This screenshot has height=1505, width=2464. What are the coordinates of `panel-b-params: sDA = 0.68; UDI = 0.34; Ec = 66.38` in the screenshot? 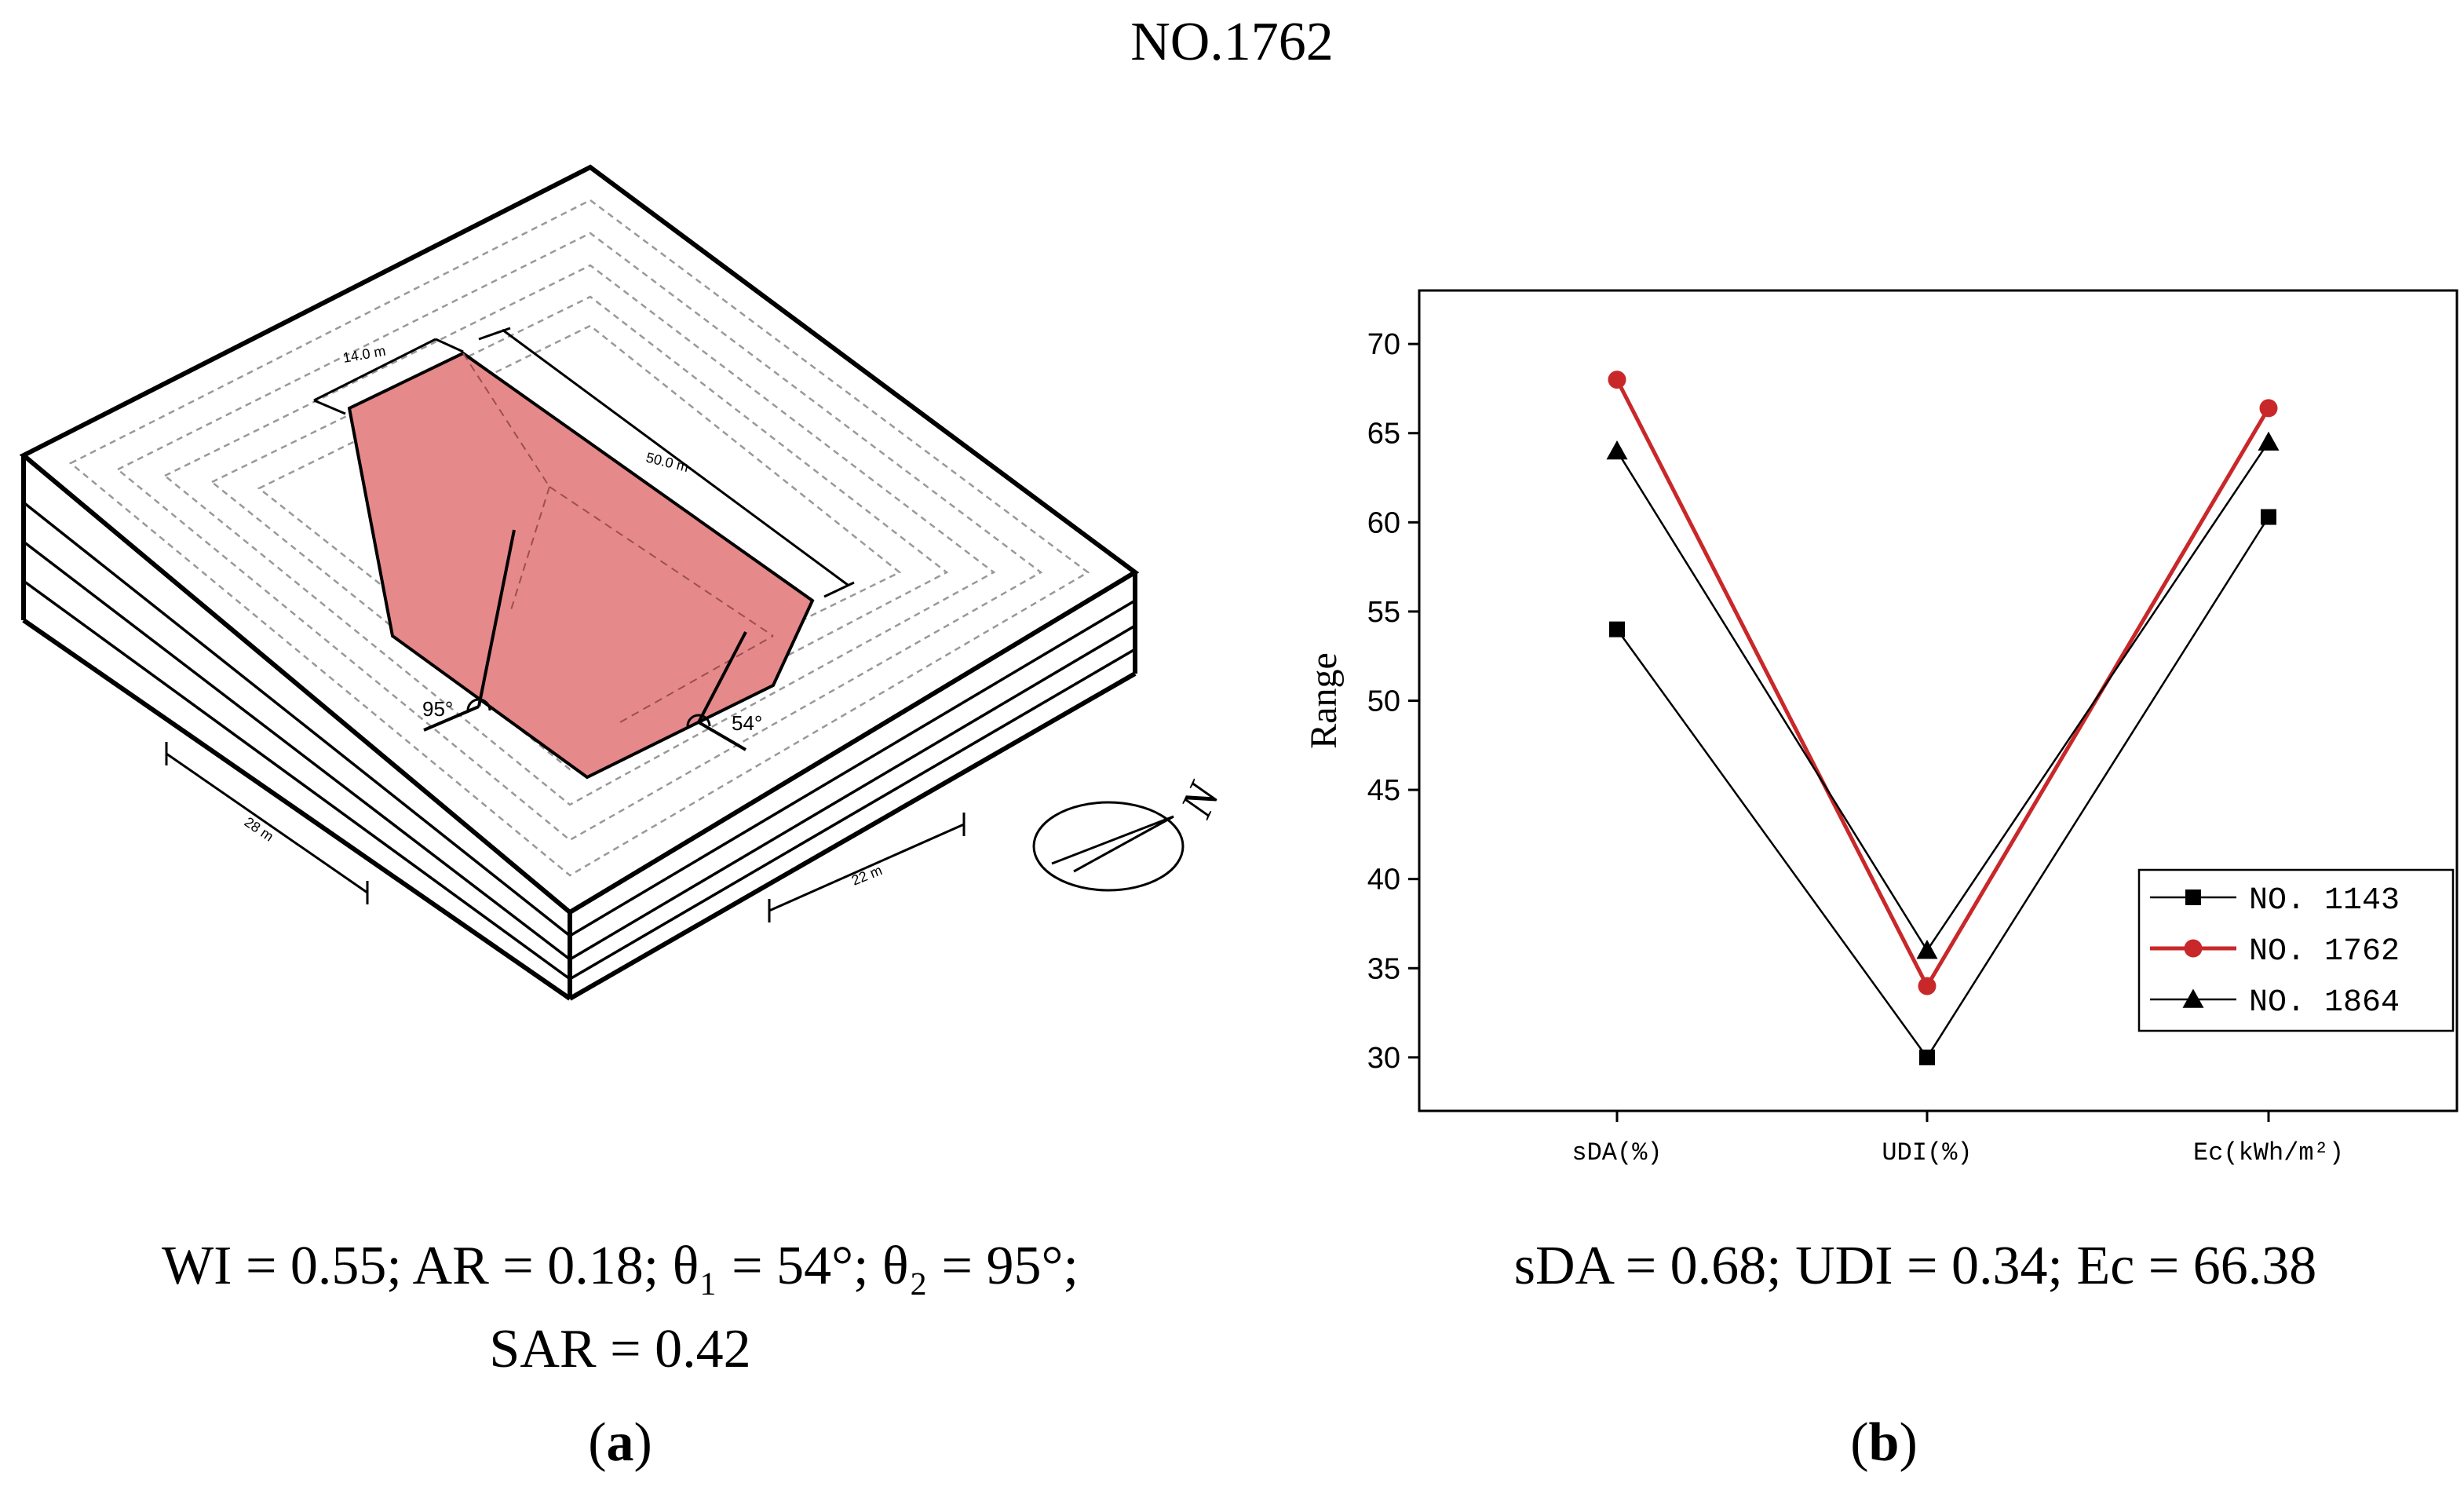 It's located at (1915, 1266).